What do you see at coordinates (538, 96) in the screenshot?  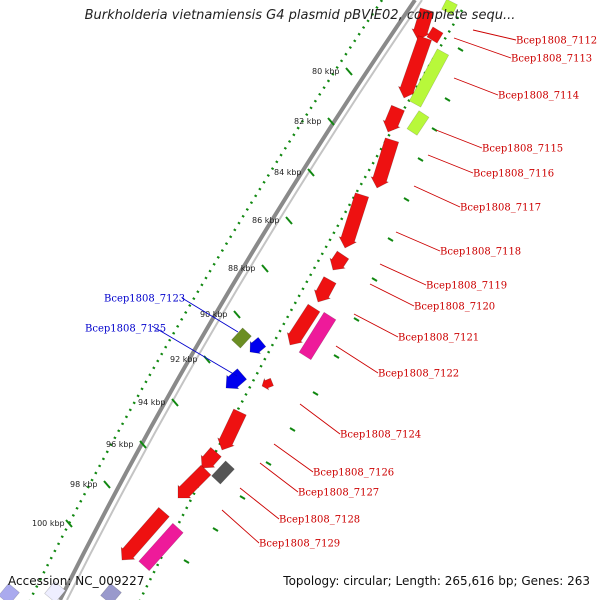 I see `gene-label: Bcep1808_7114` at bounding box center [538, 96].